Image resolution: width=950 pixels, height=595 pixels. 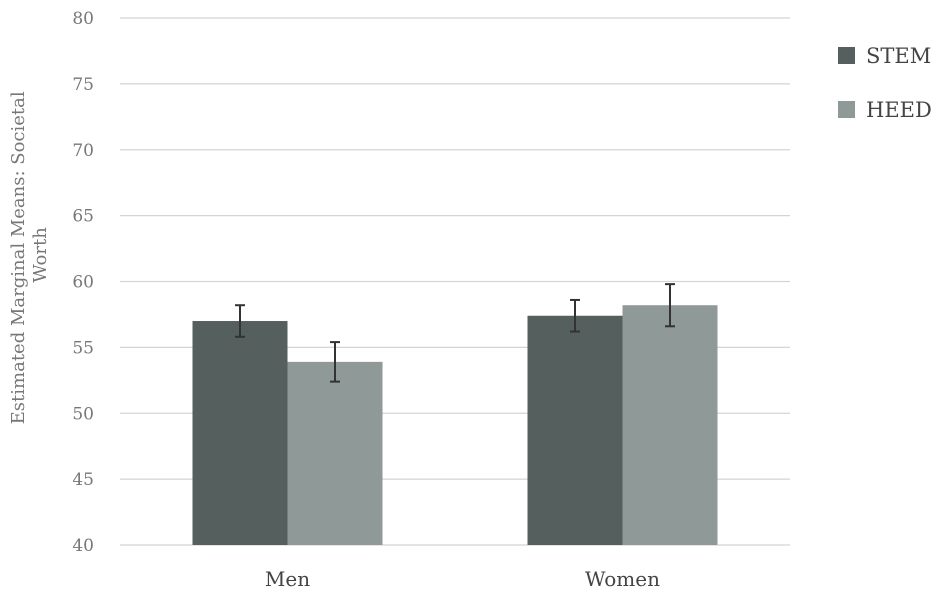 I want to click on bar-stem-men, so click(x=240, y=433).